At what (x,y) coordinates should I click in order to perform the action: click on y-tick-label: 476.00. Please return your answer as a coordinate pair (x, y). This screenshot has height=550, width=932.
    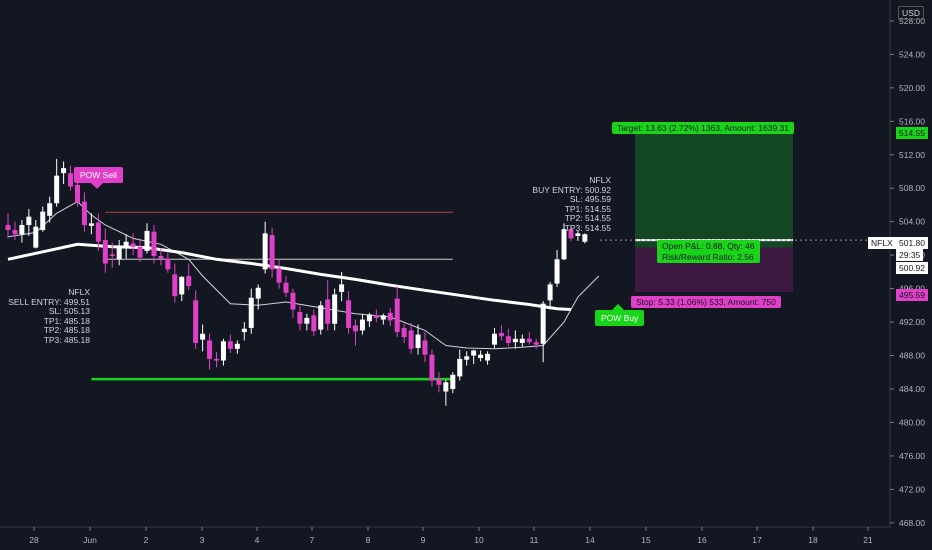
    Looking at the image, I should click on (912, 456).